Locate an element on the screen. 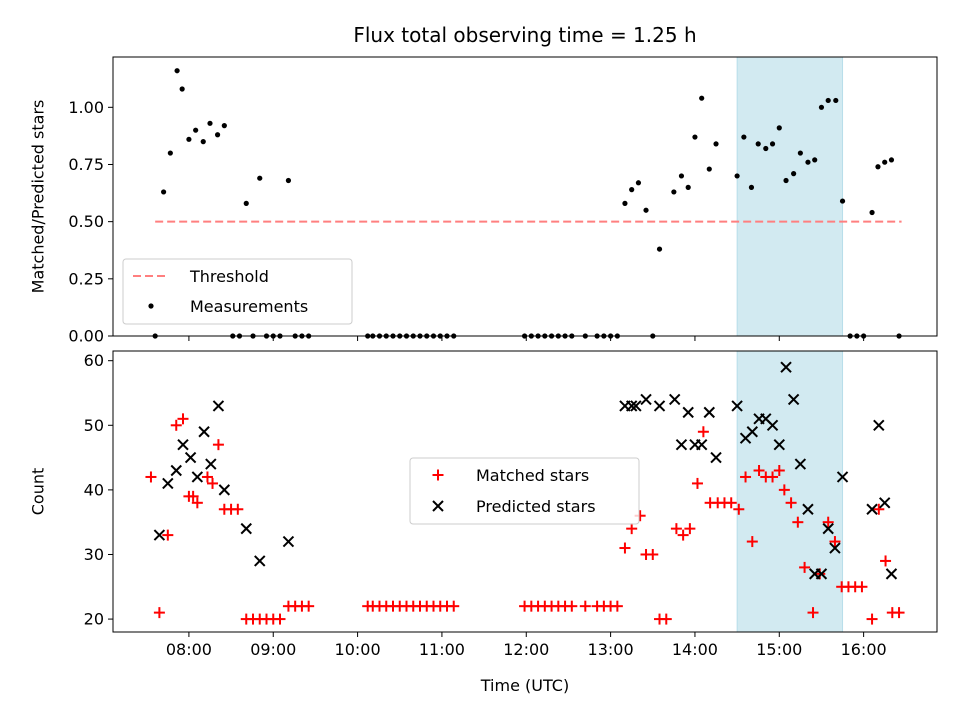 This screenshot has width=960, height=720. x-tick-label: 10:00 is located at coordinates (358, 649).